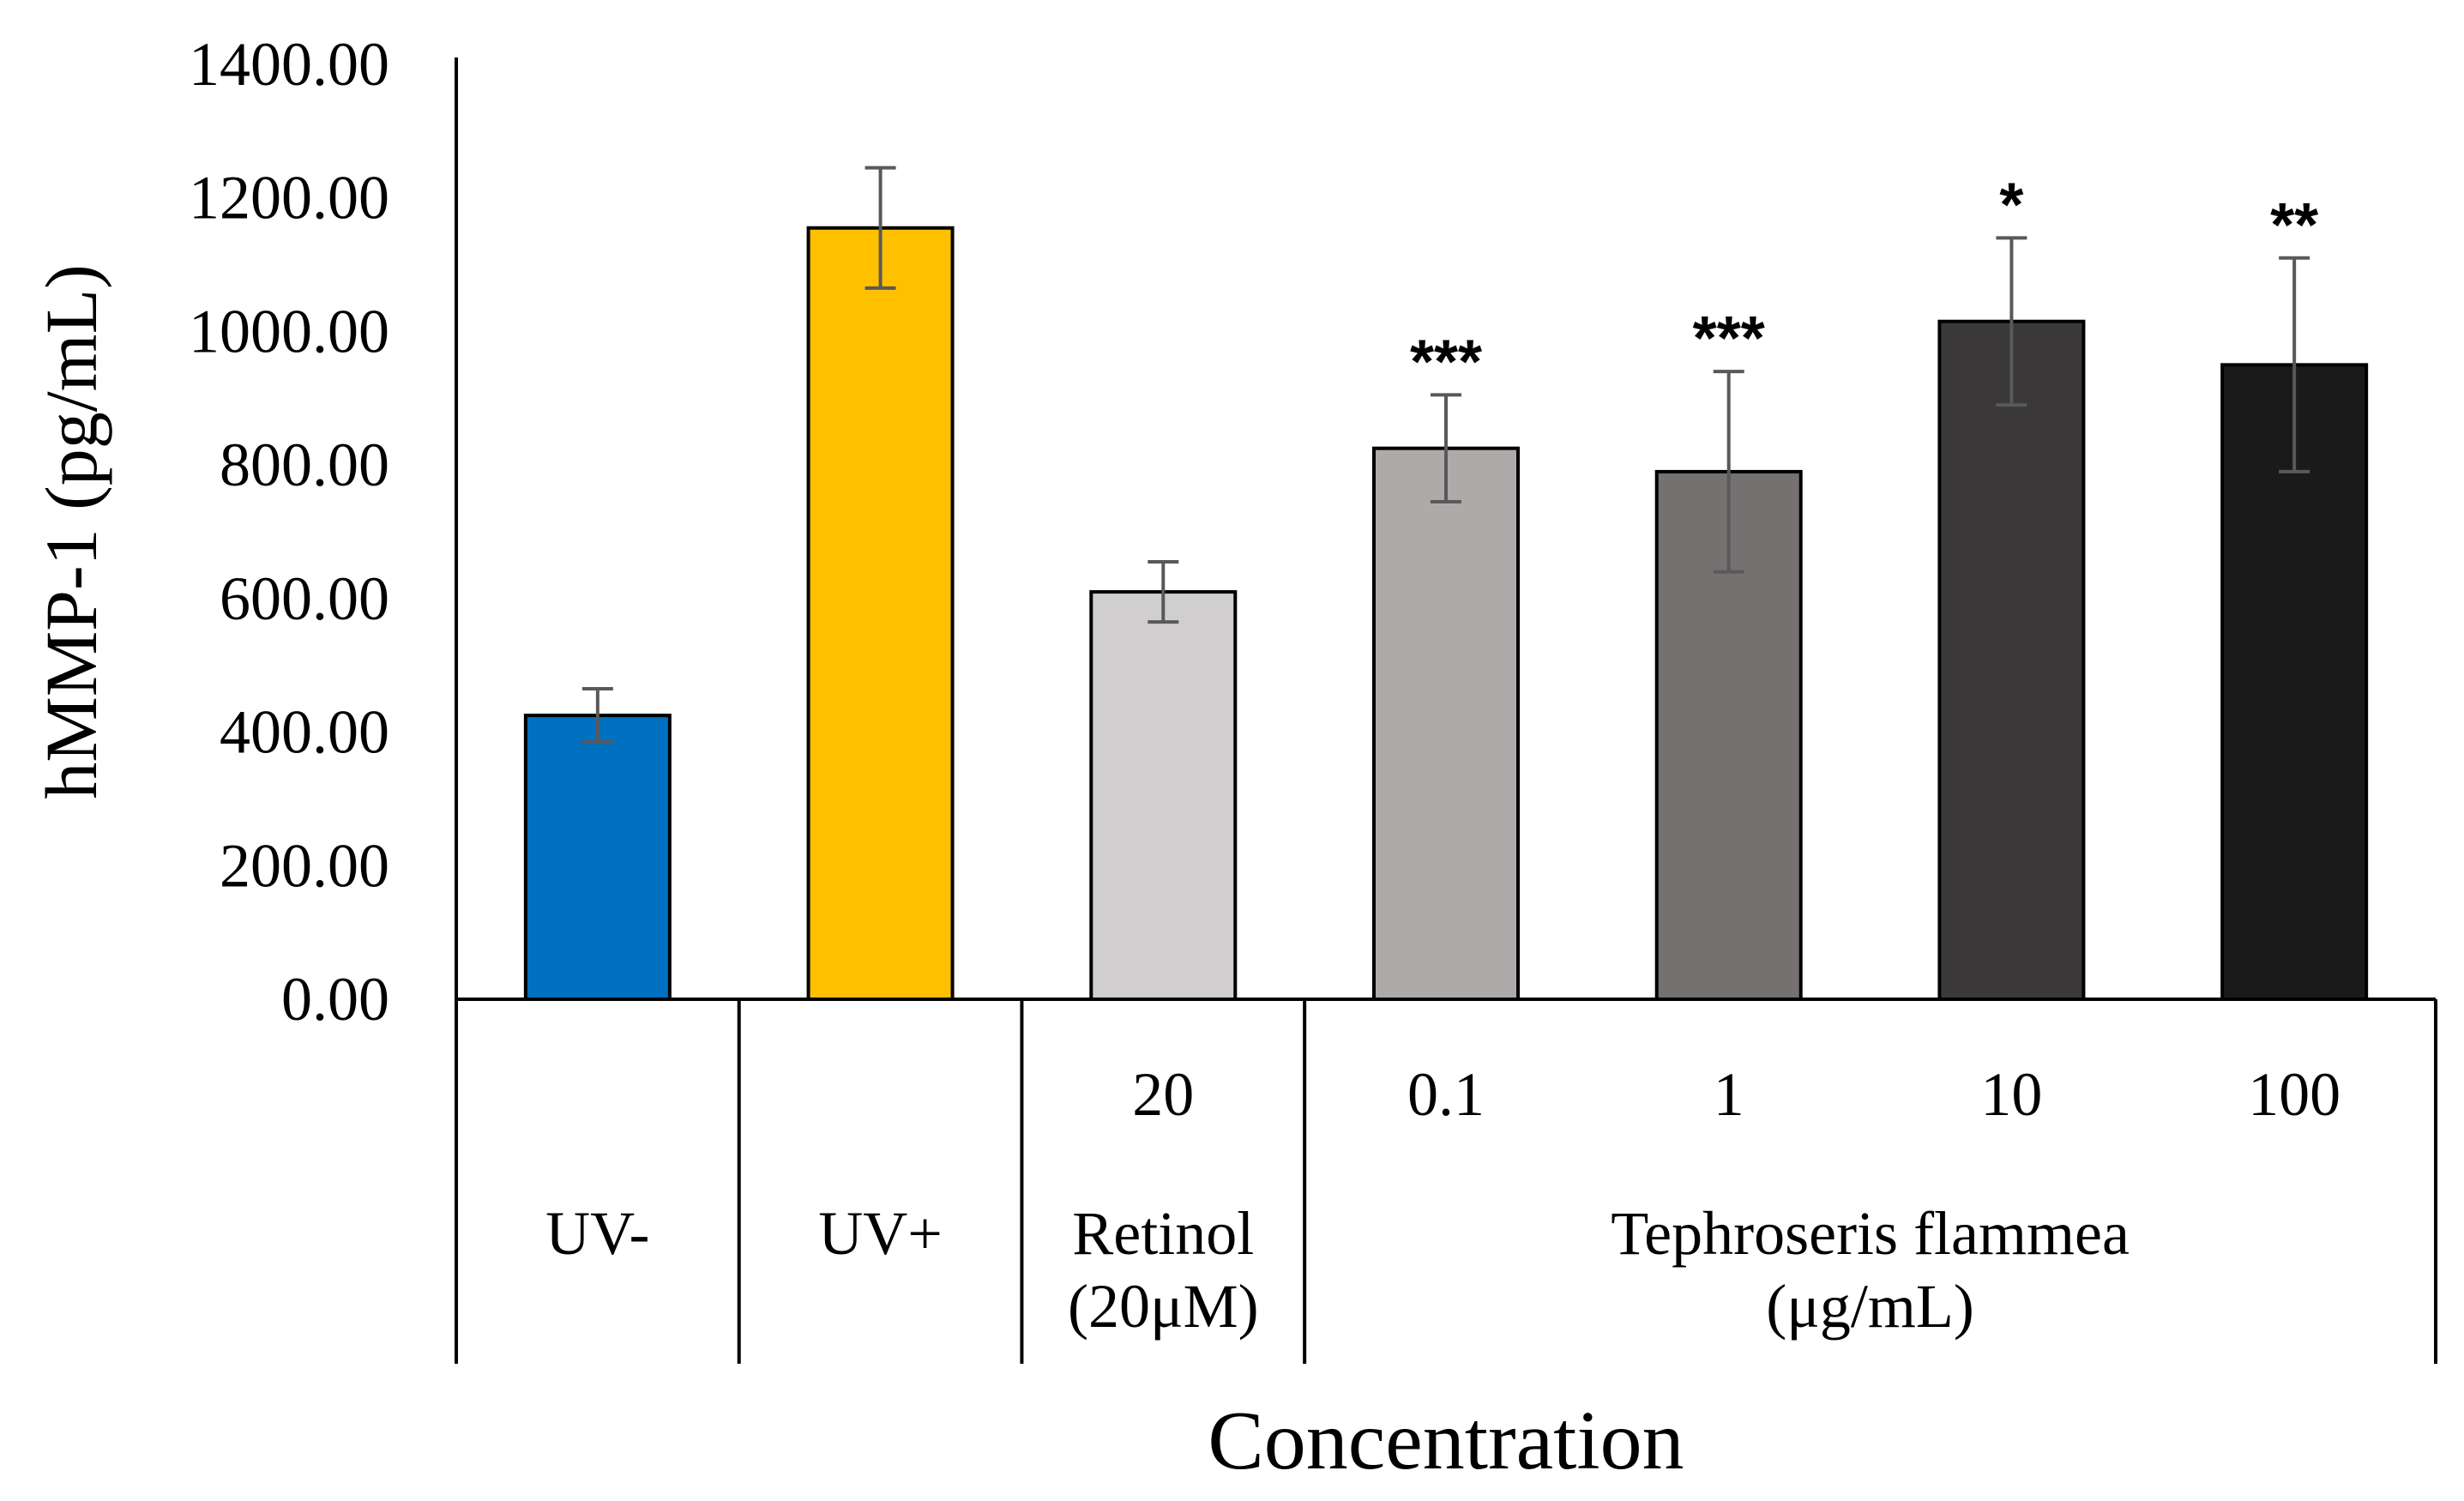 The width and height of the screenshot is (2464, 1501). I want to click on category-label: 1, so click(1729, 1094).